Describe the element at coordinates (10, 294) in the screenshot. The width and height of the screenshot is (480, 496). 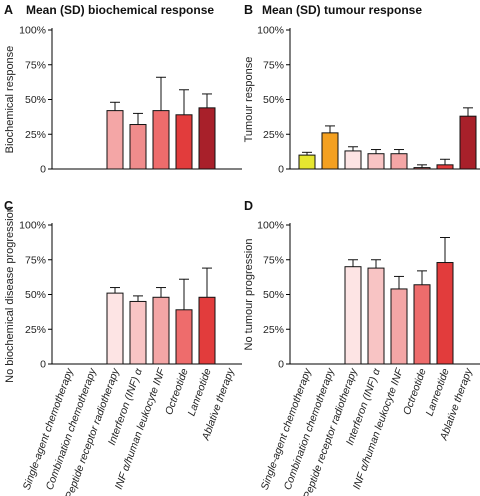
I see `y-axis-title: No biochemical disease progression` at that location.